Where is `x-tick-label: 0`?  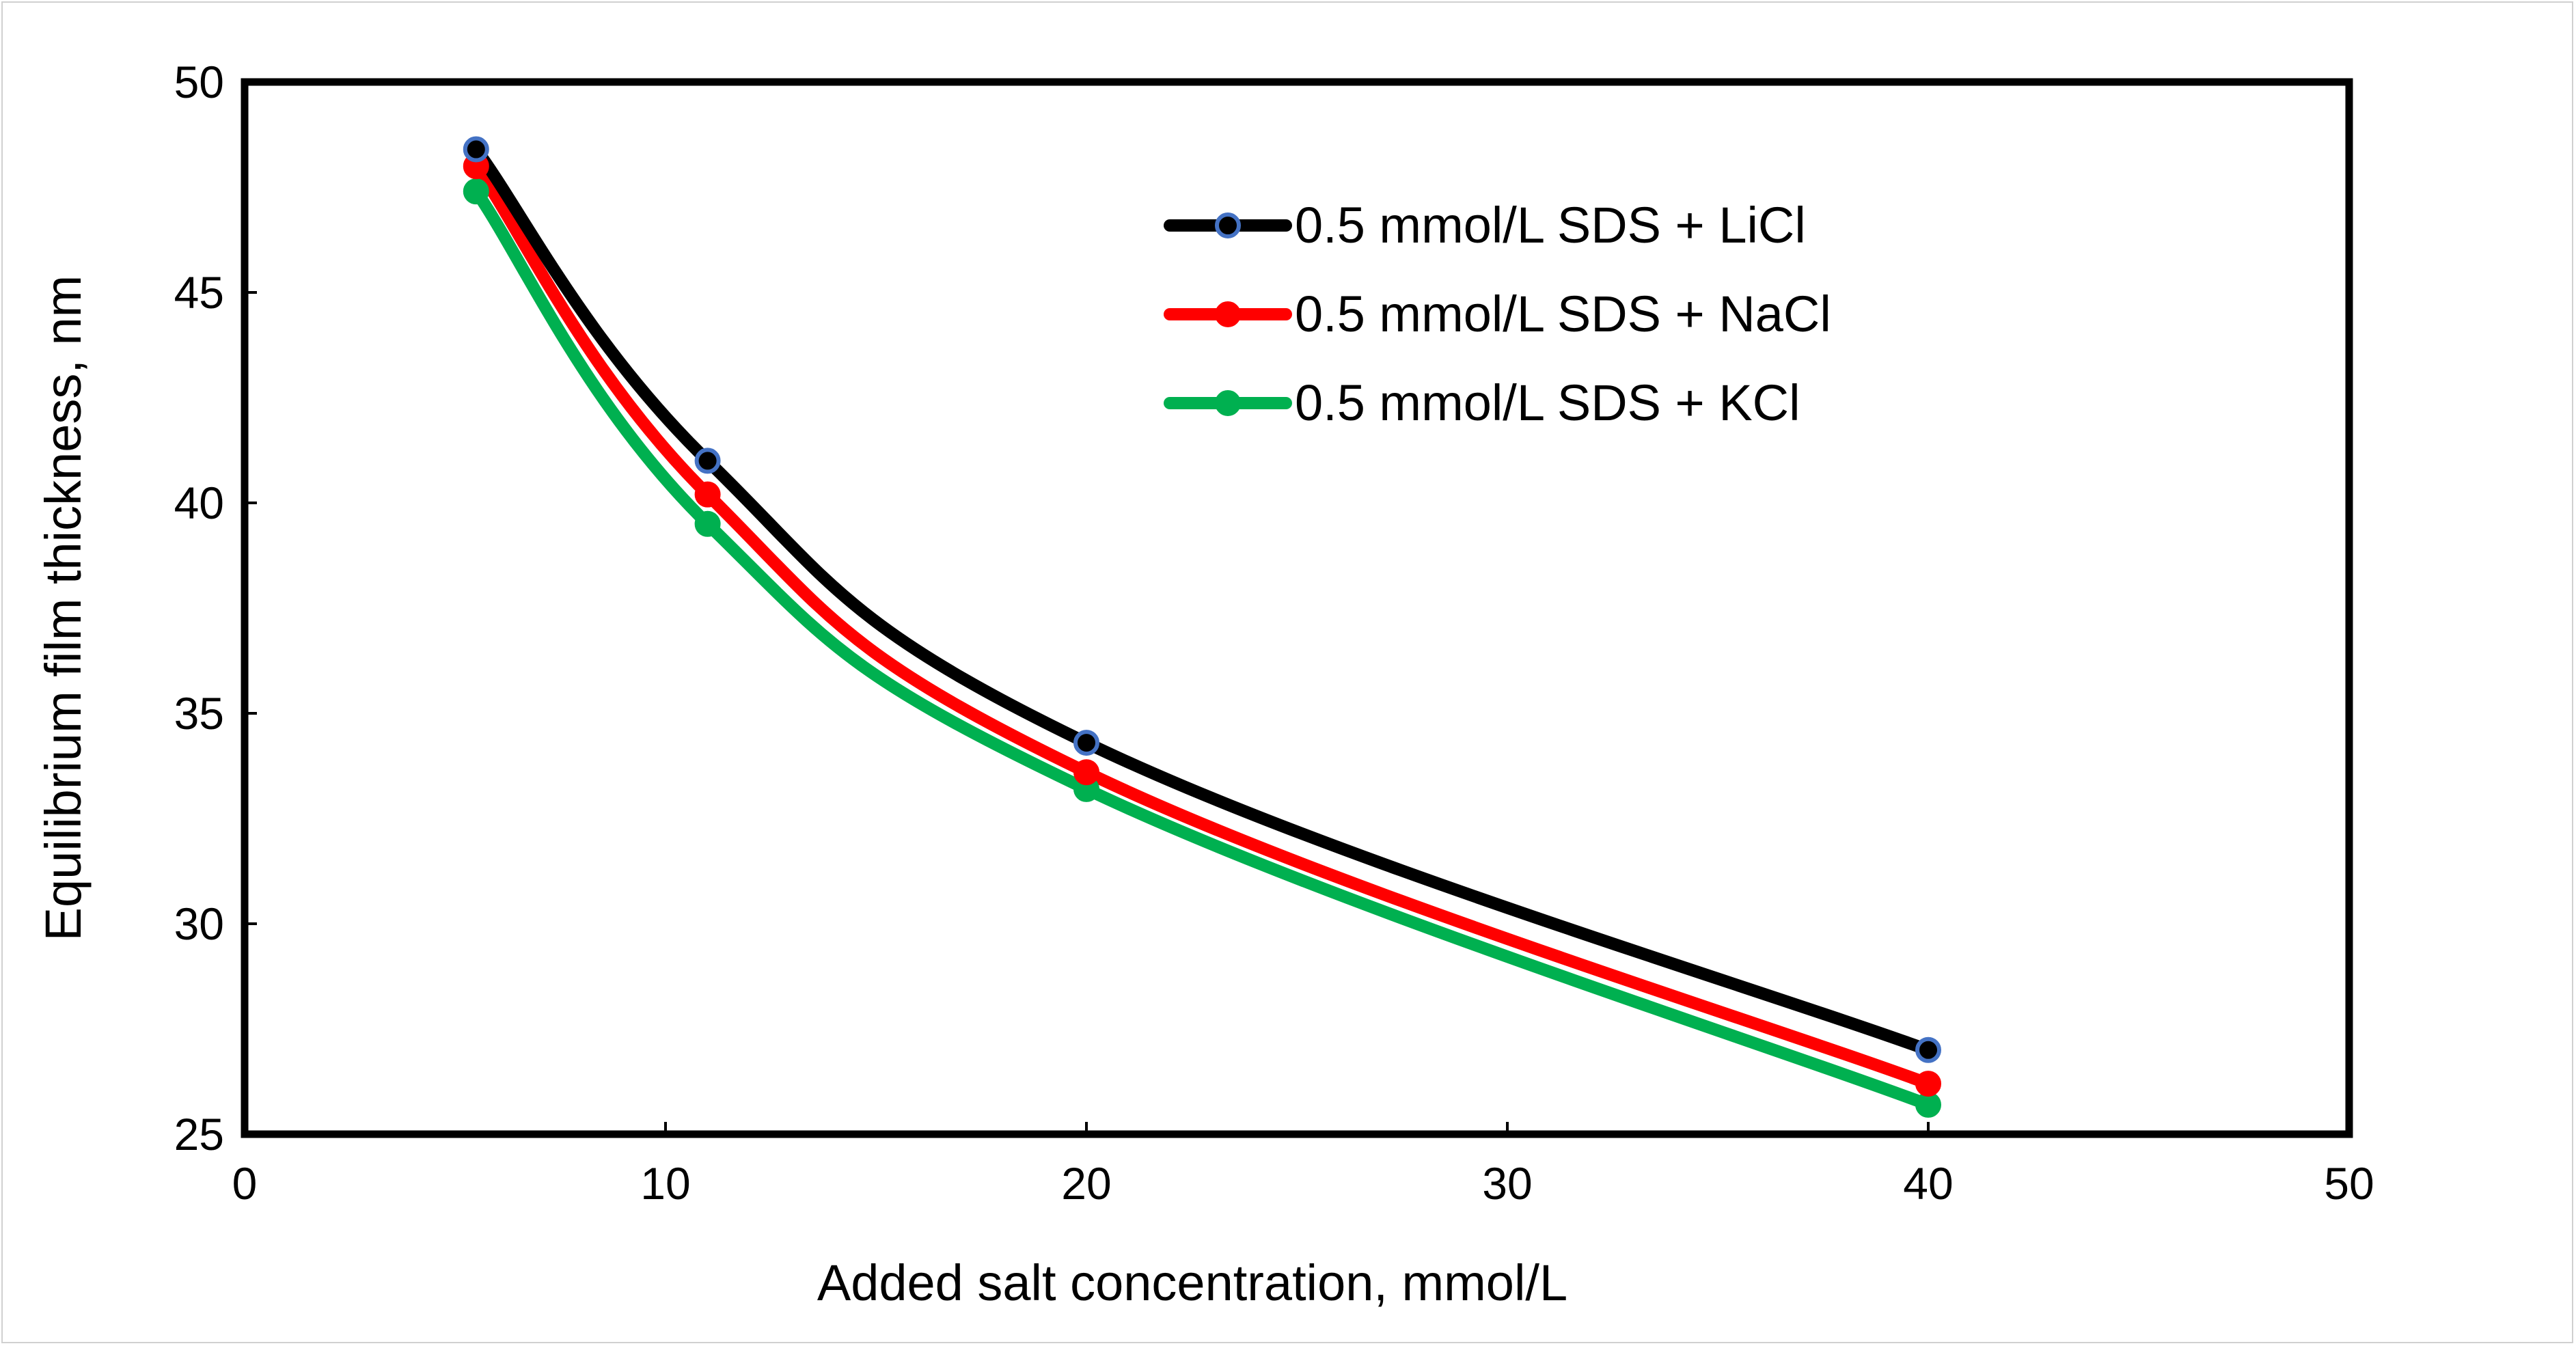 x-tick-label: 0 is located at coordinates (245, 1183).